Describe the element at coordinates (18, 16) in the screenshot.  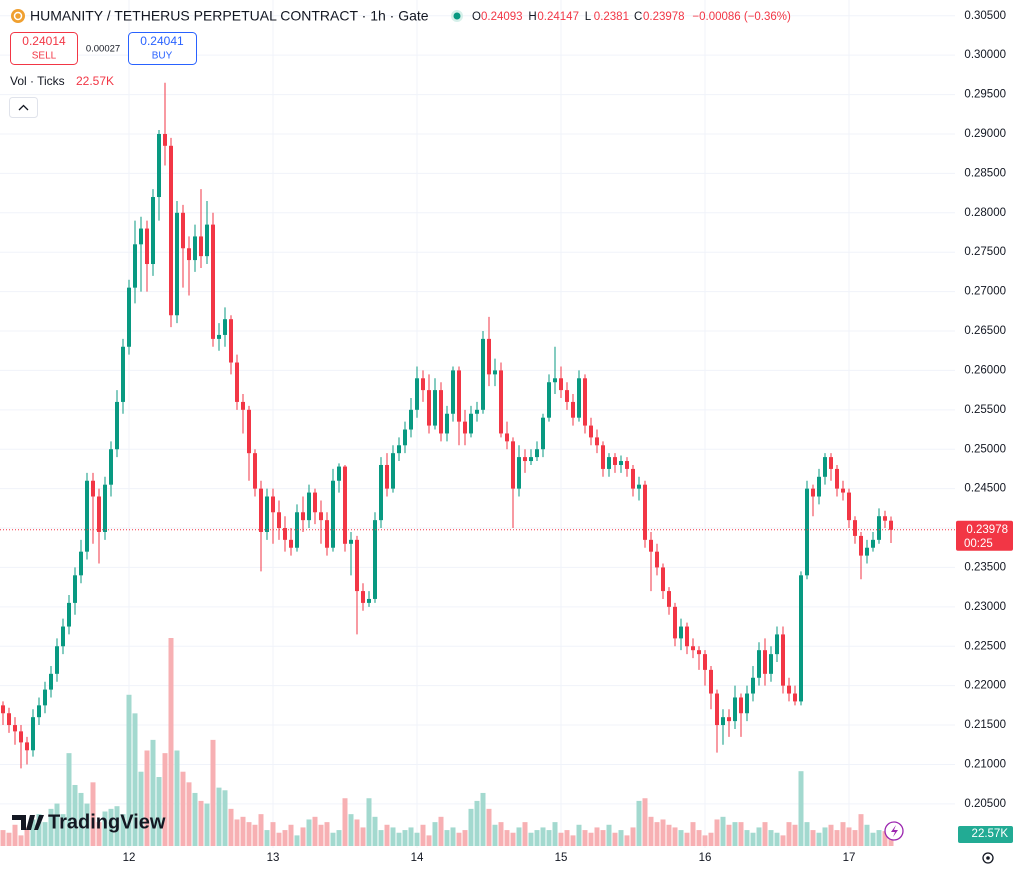
I see `symbol-icon-ring` at that location.